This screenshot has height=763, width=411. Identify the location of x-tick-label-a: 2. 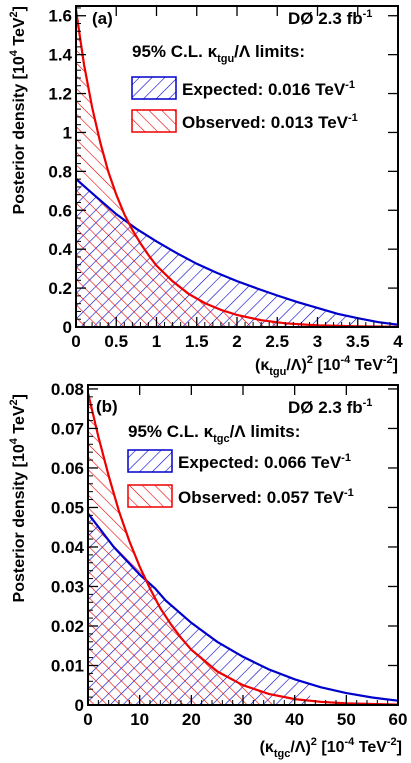
(236, 341).